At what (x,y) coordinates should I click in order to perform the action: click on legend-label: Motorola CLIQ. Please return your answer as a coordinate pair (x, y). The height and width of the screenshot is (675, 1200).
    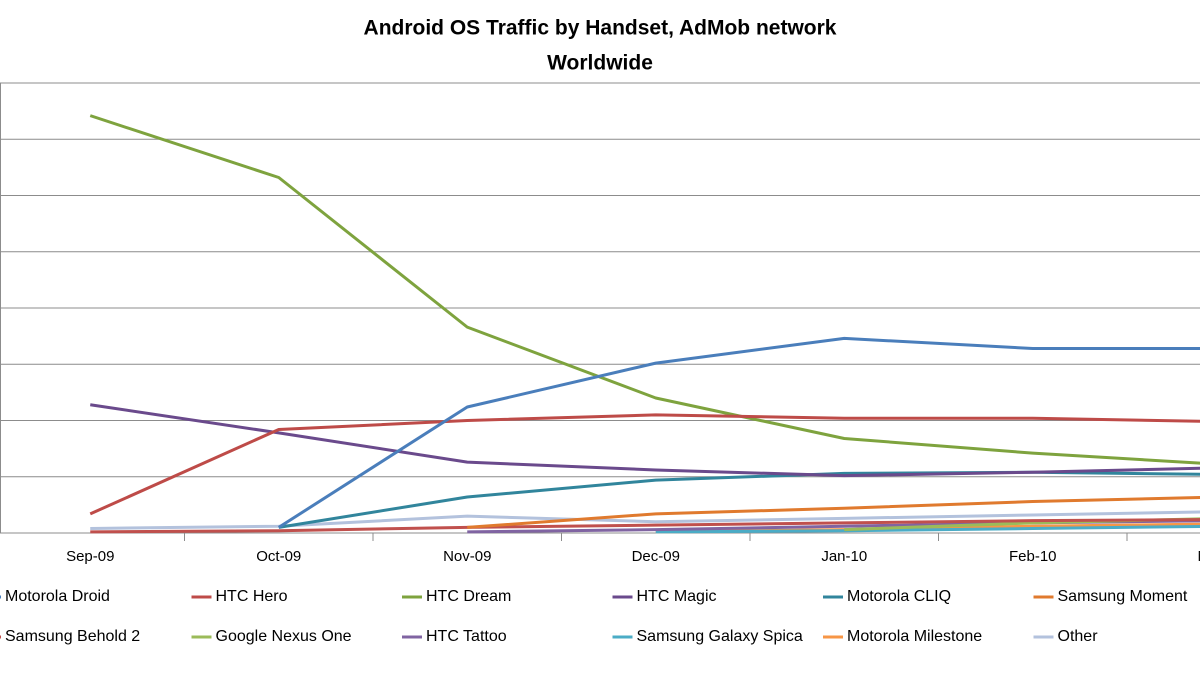
    Looking at the image, I should click on (899, 596).